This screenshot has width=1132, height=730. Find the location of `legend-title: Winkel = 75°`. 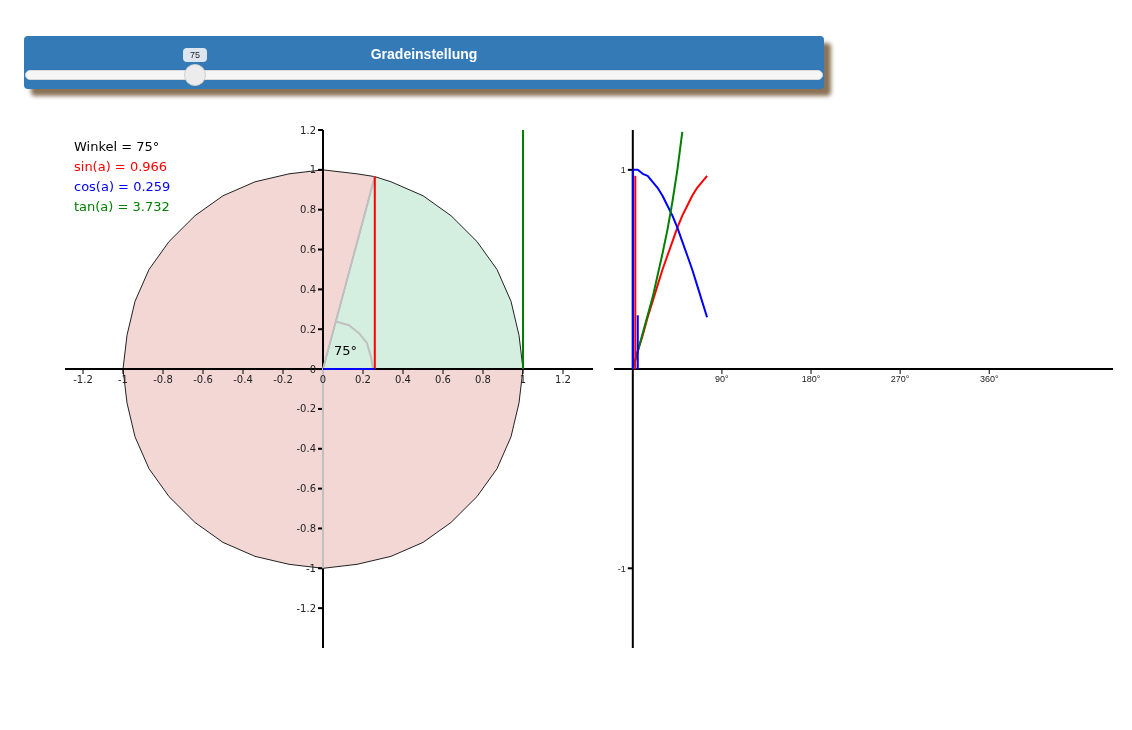

legend-title: Winkel = 75° is located at coordinates (117, 146).